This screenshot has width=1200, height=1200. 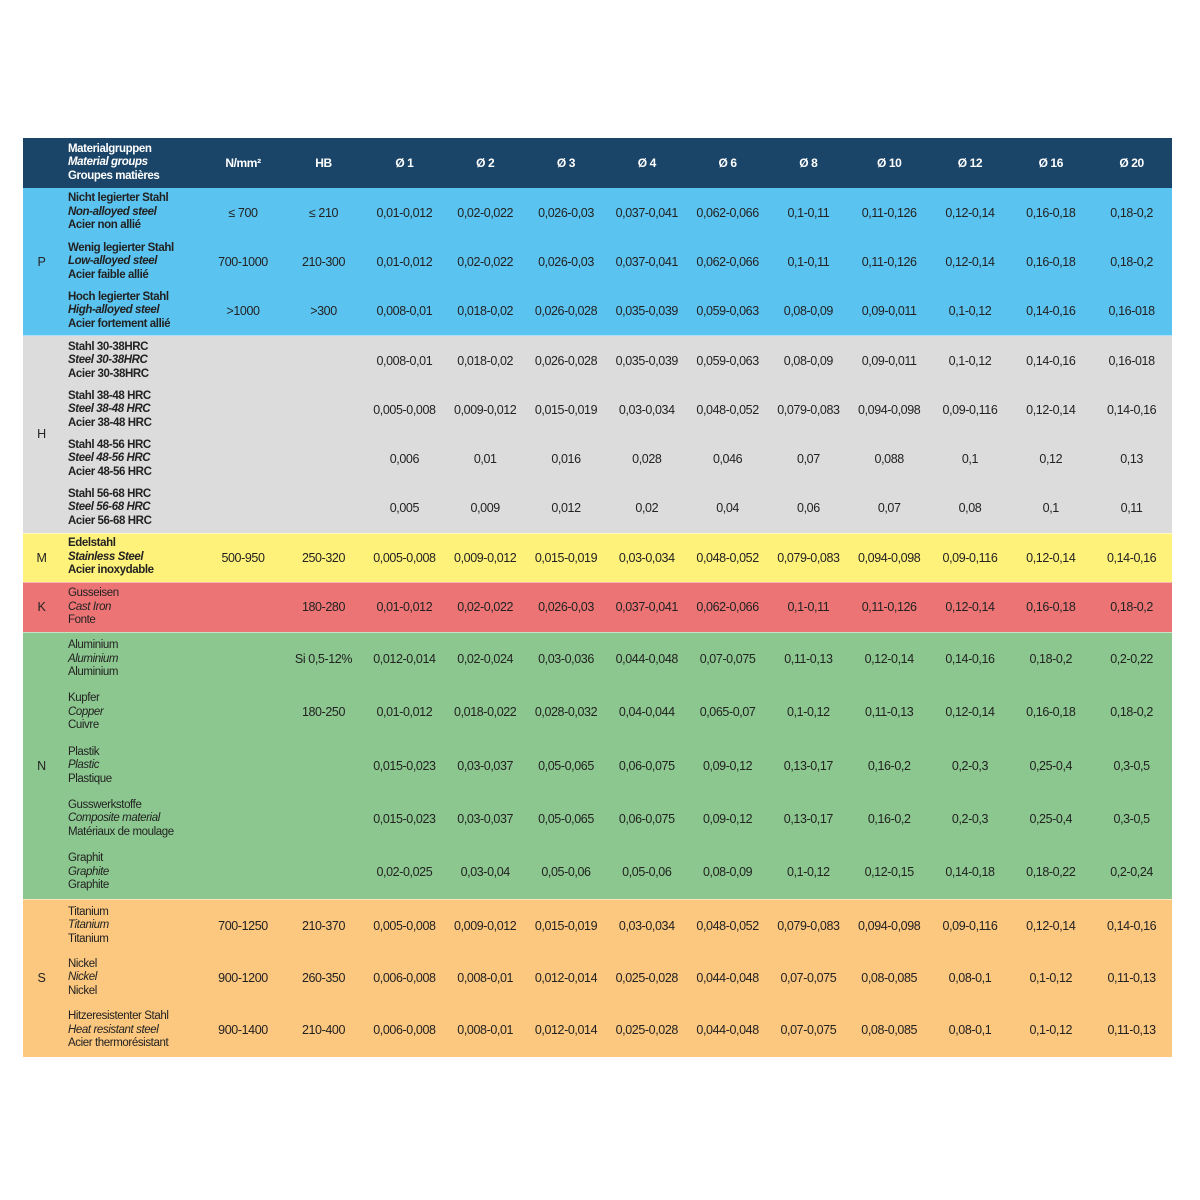 I want to click on hardness-cell: 210-400, so click(x=323, y=1030).